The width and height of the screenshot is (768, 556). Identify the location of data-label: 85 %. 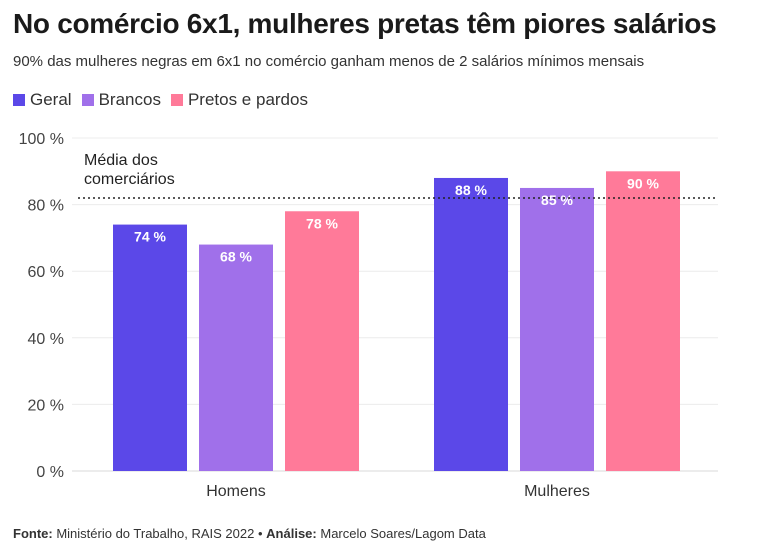
(557, 200).